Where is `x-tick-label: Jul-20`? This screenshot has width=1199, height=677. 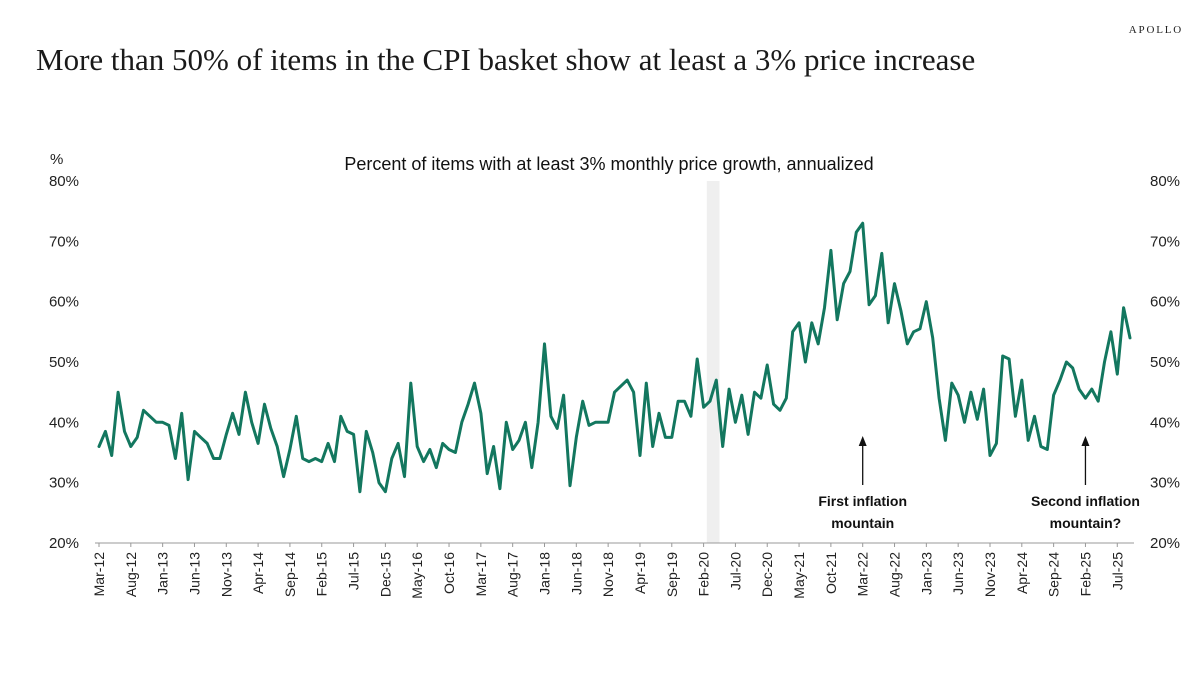
x-tick-label: Jul-20 is located at coordinates (735, 571).